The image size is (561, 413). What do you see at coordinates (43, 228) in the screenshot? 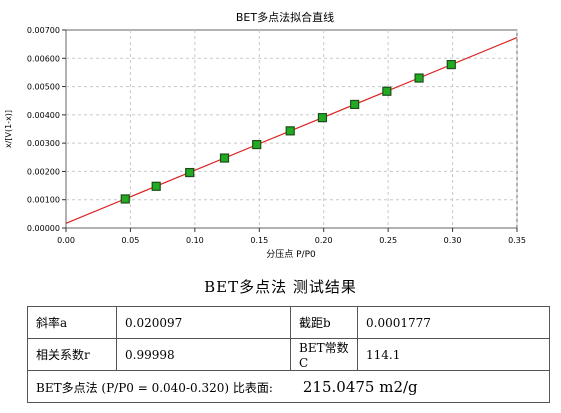
I see `y-tick-label: 0.00000` at bounding box center [43, 228].